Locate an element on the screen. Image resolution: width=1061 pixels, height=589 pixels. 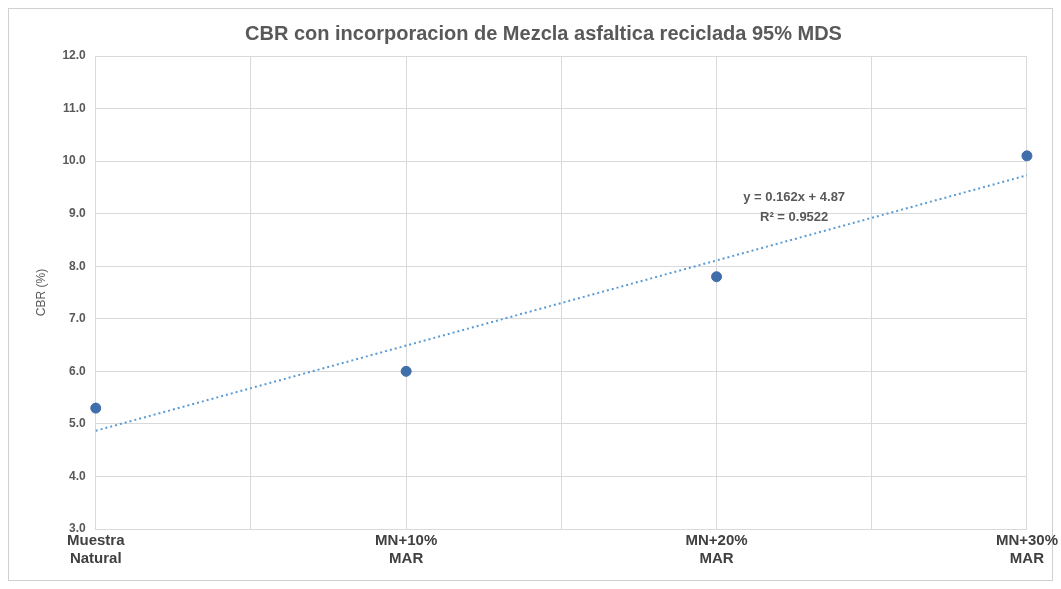
y-tick-label: 6.0 is located at coordinates (78, 370).